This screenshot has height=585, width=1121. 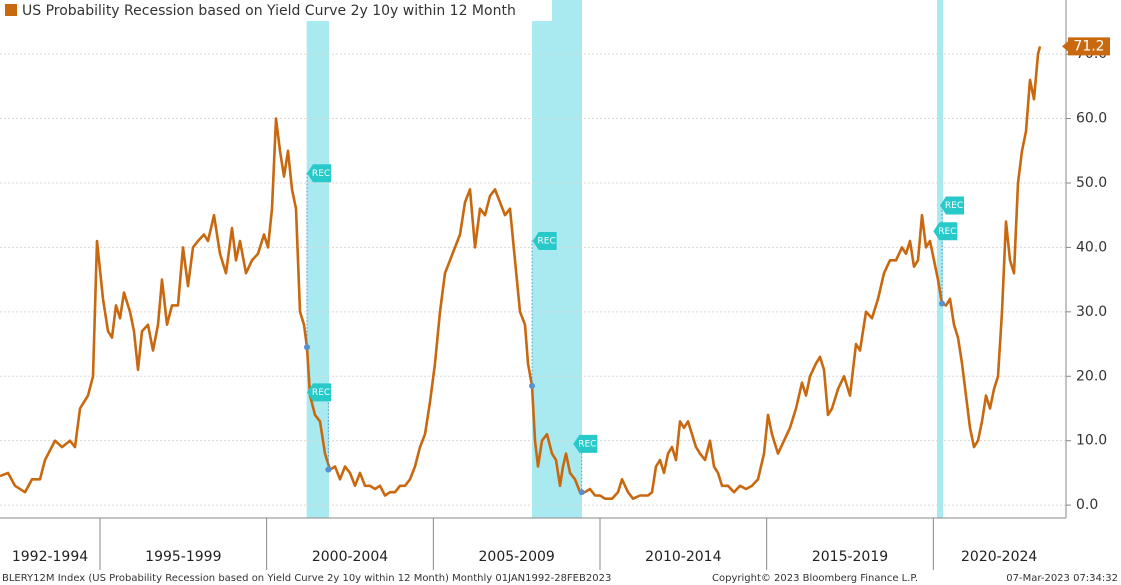 What do you see at coordinates (1065, 46) in the screenshot?
I see `last-value-arrow` at bounding box center [1065, 46].